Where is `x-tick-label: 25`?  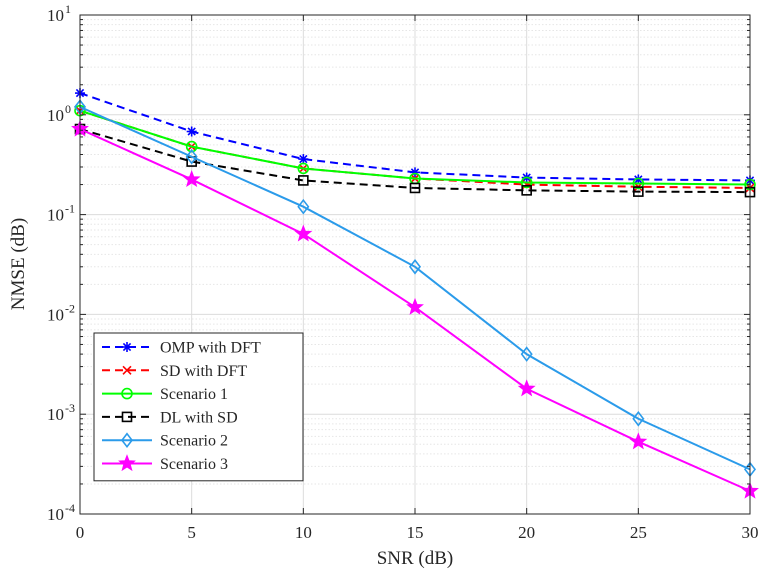
x-tick-label: 25 is located at coordinates (638, 532).